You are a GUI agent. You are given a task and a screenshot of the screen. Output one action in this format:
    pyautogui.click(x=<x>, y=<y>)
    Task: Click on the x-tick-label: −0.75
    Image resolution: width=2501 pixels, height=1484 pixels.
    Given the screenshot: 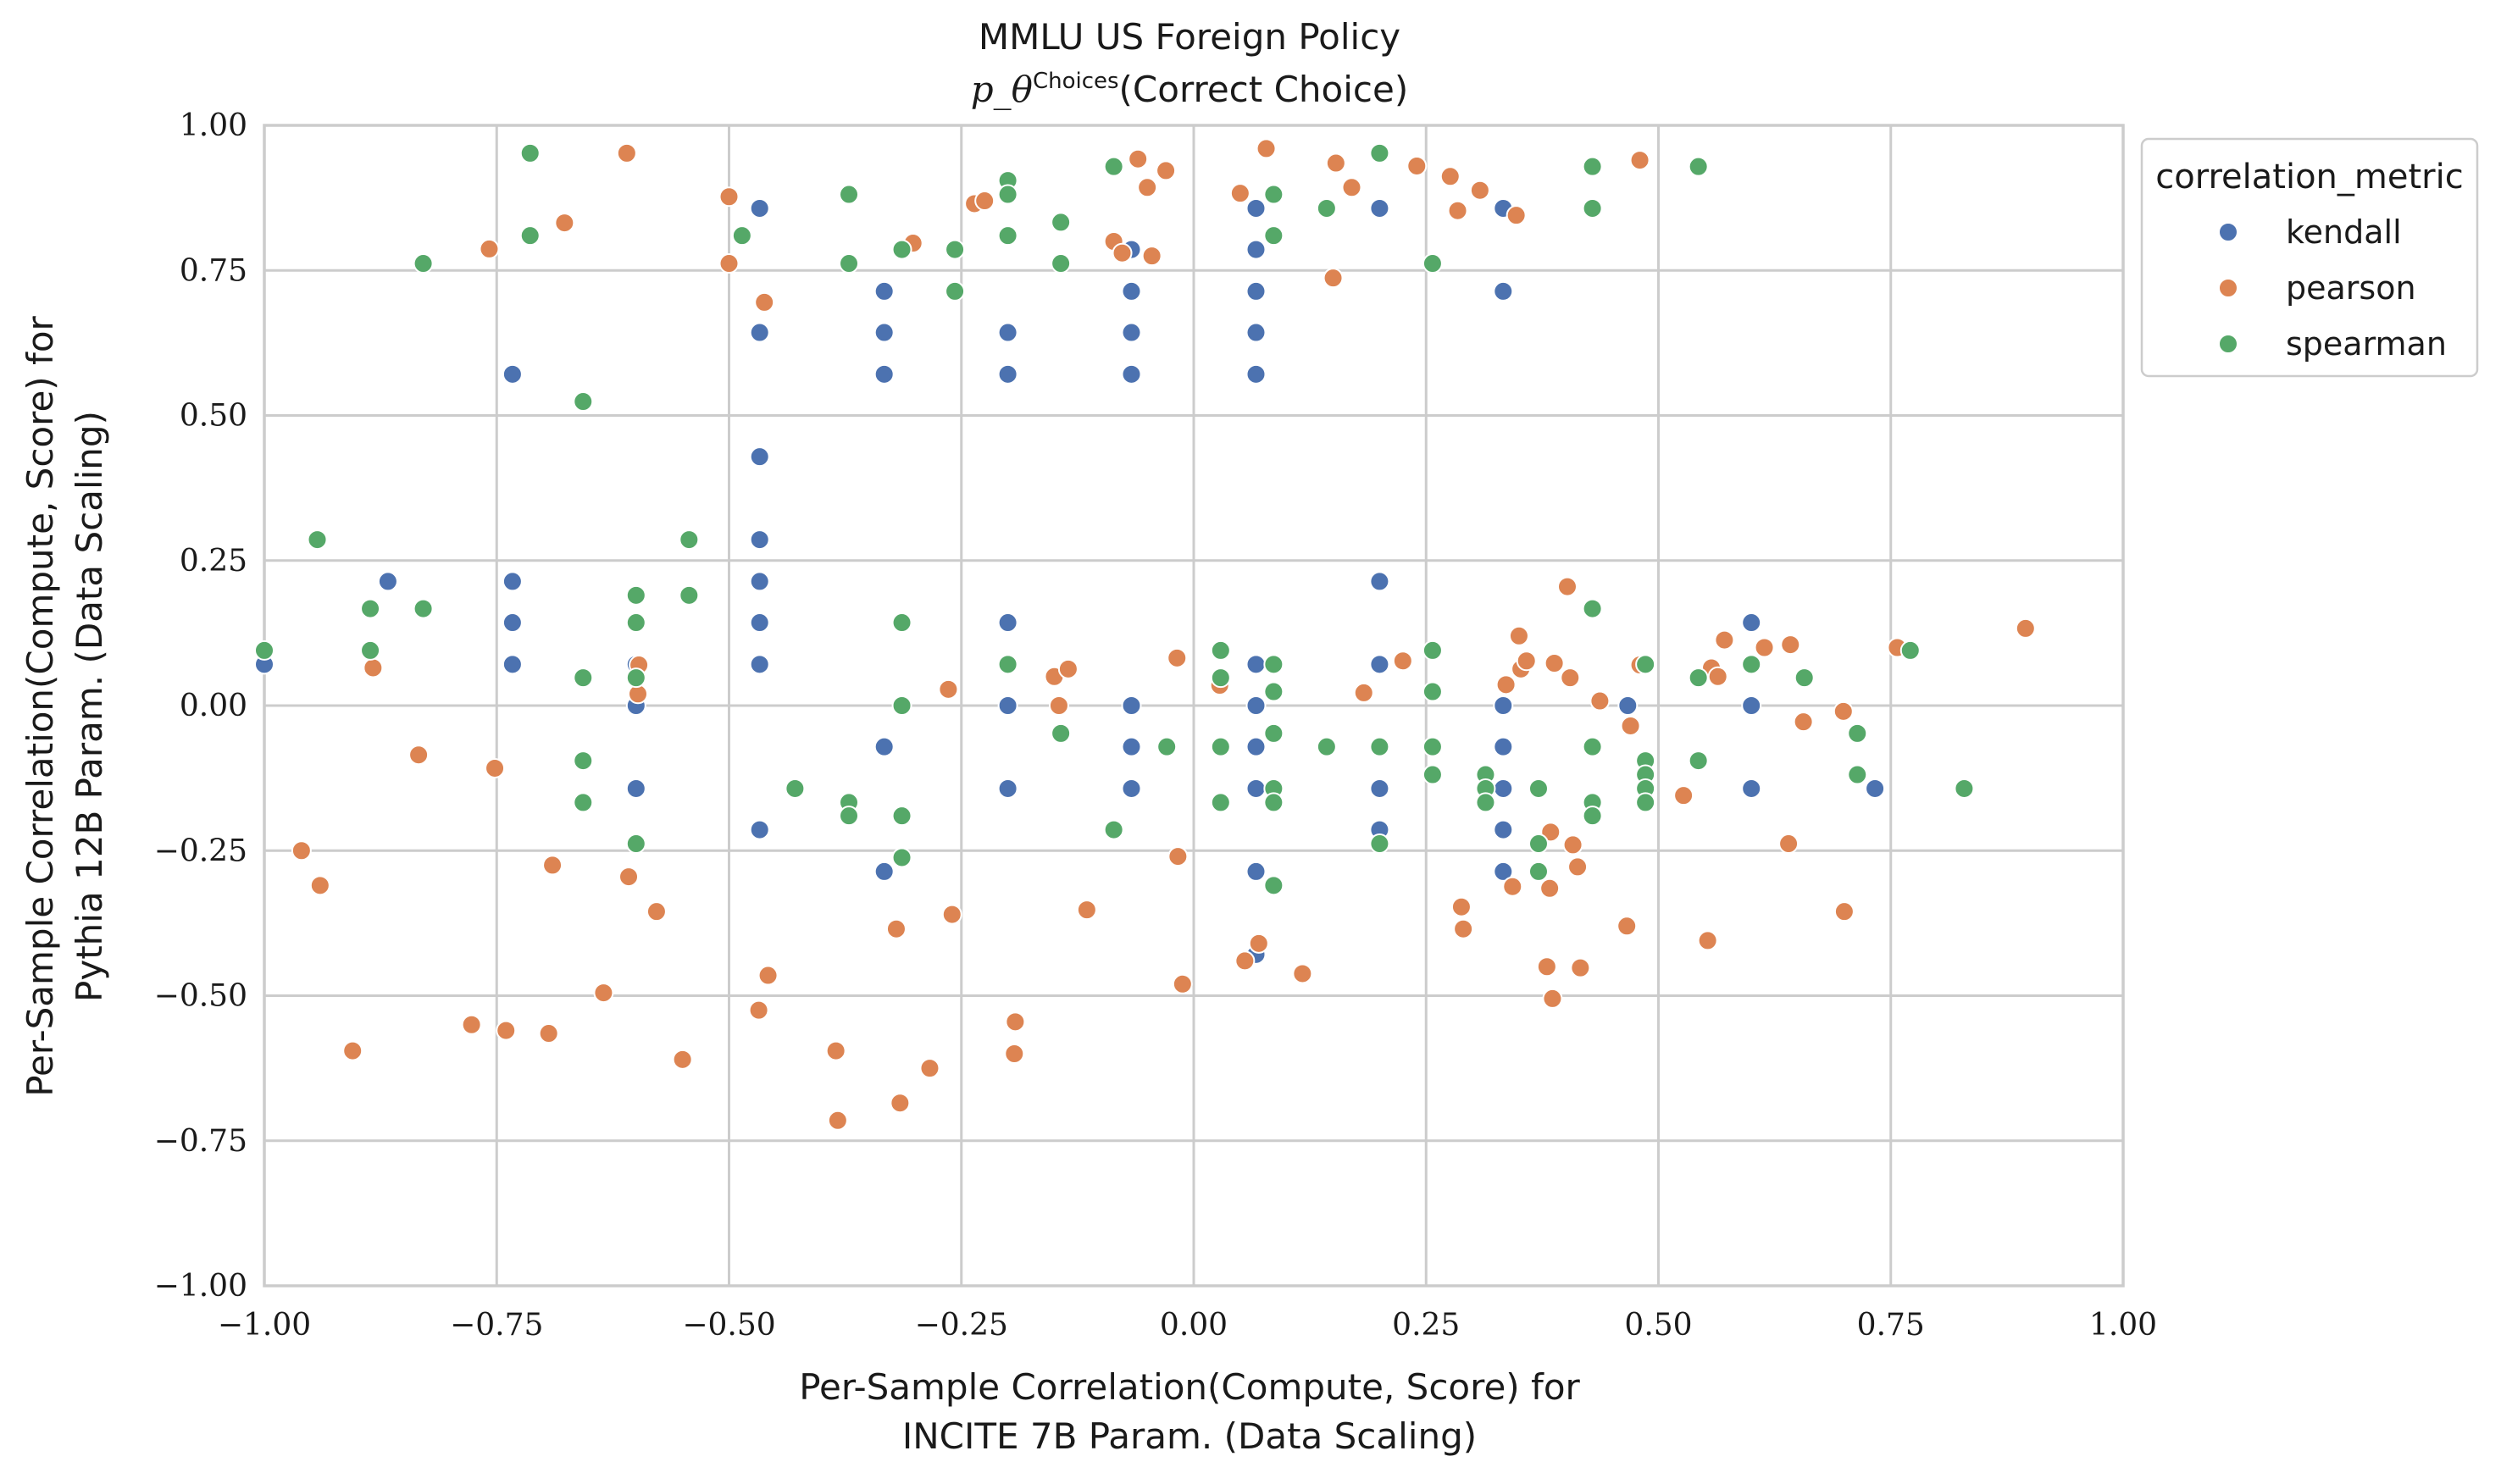 What is the action you would take?
    pyautogui.click(x=496, y=1325)
    